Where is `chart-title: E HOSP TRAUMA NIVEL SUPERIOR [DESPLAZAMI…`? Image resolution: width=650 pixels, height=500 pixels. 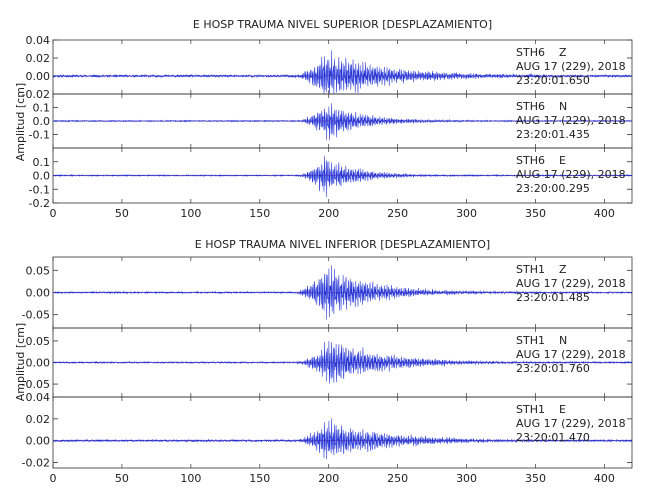
chart-title: E HOSP TRAUMA NIVEL SUPERIOR [DESPLAZAMI… is located at coordinates (342, 24).